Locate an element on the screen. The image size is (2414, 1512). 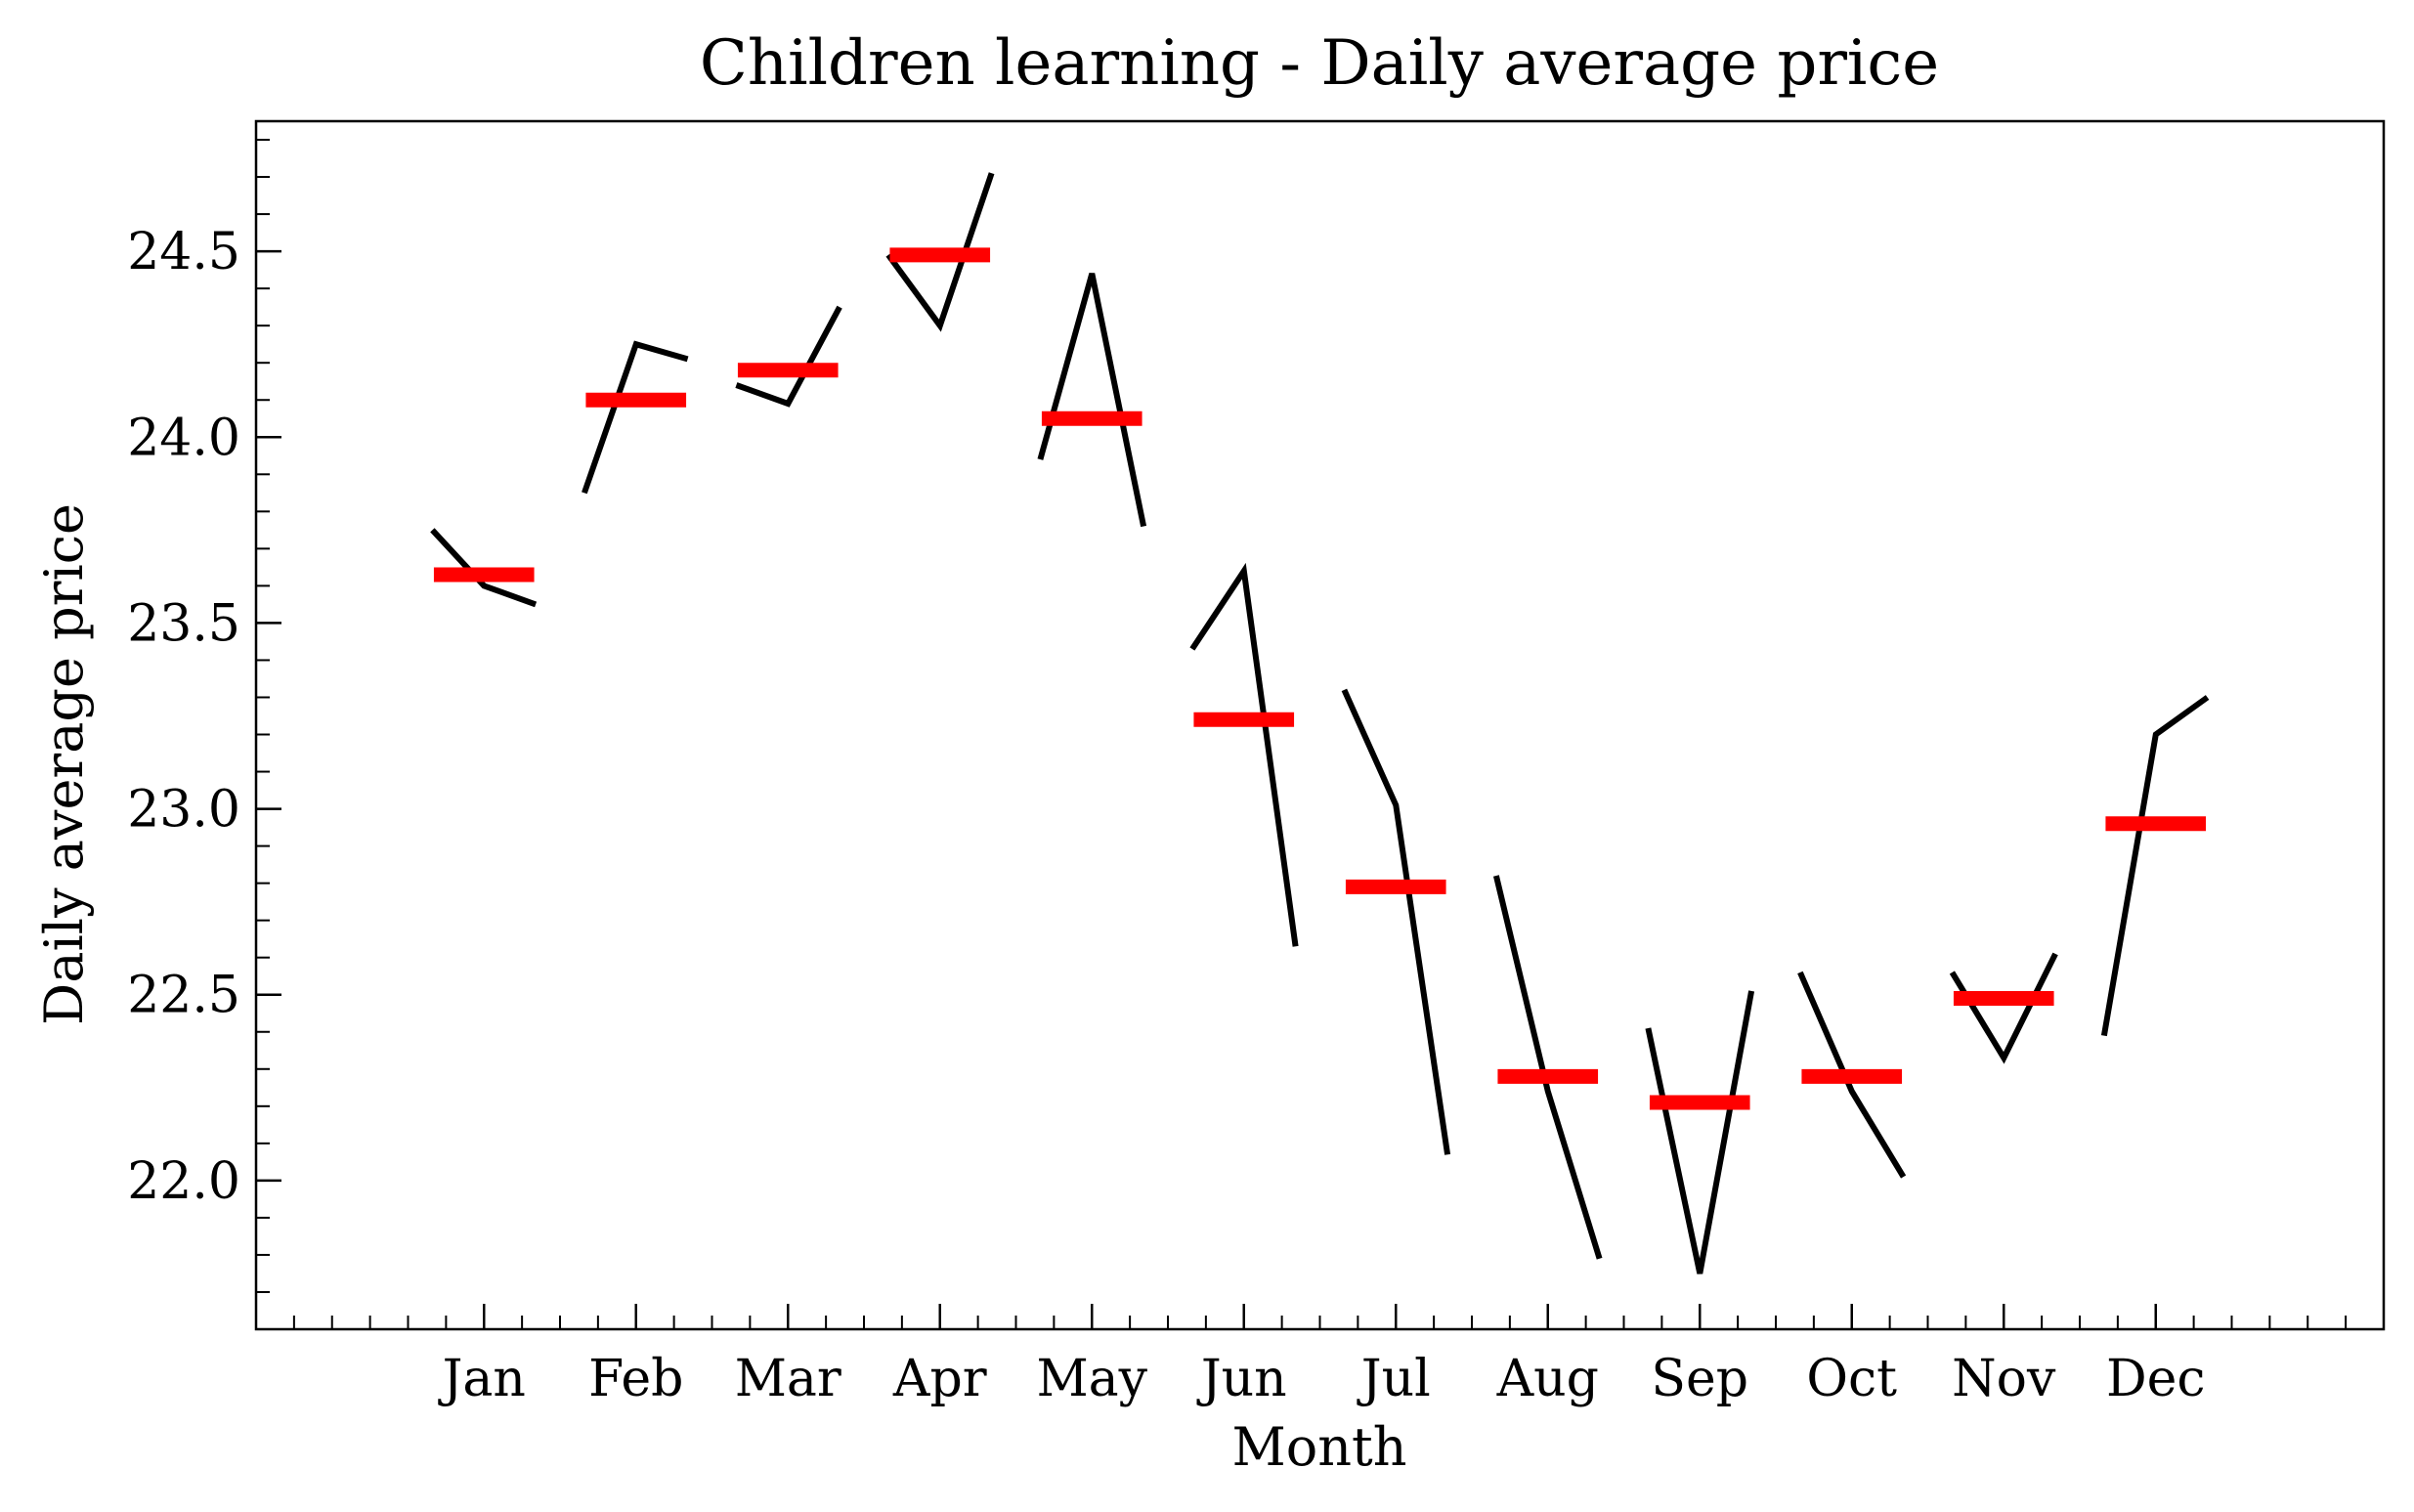
x-tick-label: Dec is located at coordinates (2156, 1379).